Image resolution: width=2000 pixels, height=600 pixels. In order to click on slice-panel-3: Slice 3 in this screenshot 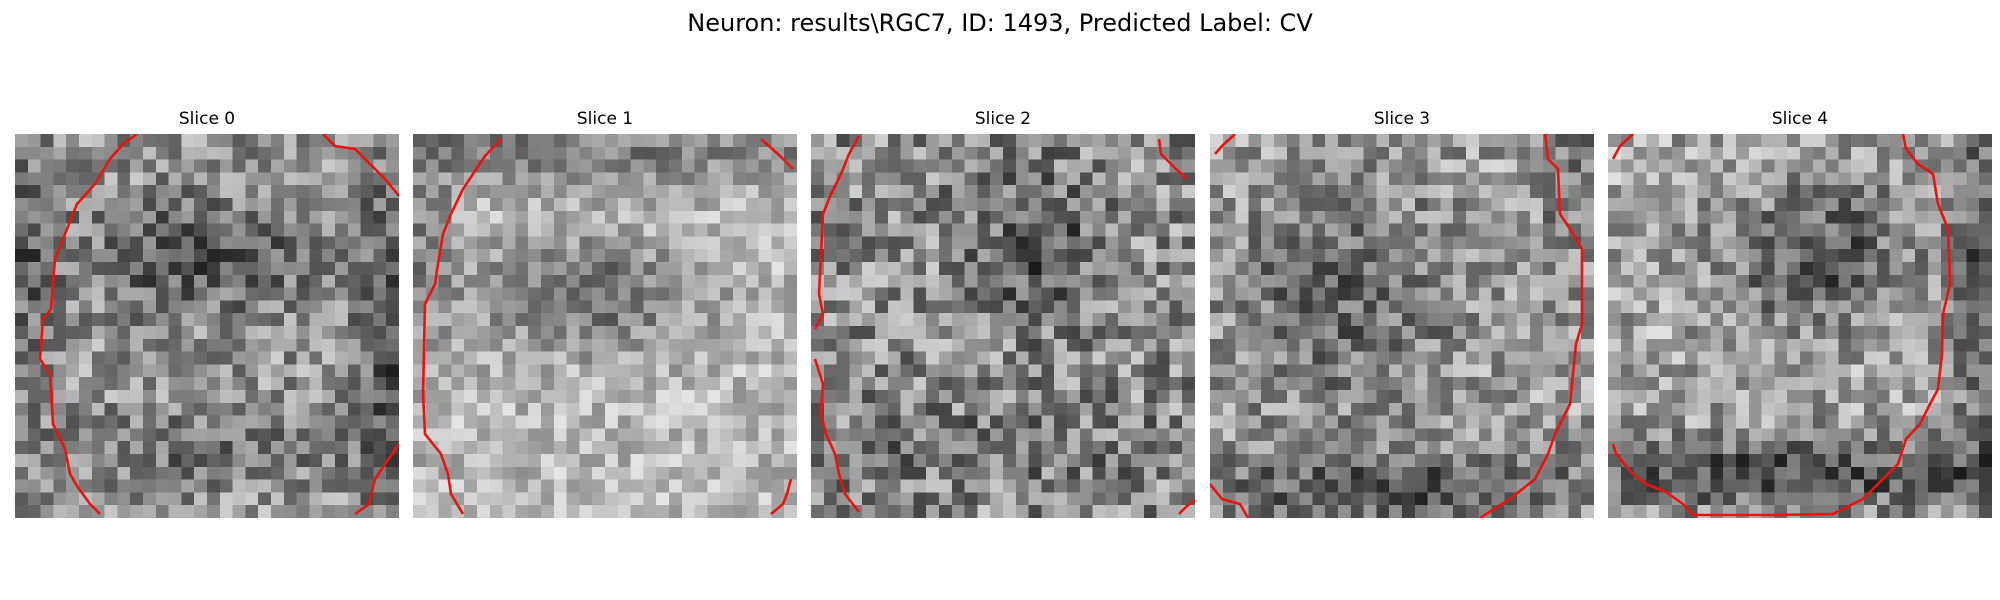, I will do `click(1402, 313)`.